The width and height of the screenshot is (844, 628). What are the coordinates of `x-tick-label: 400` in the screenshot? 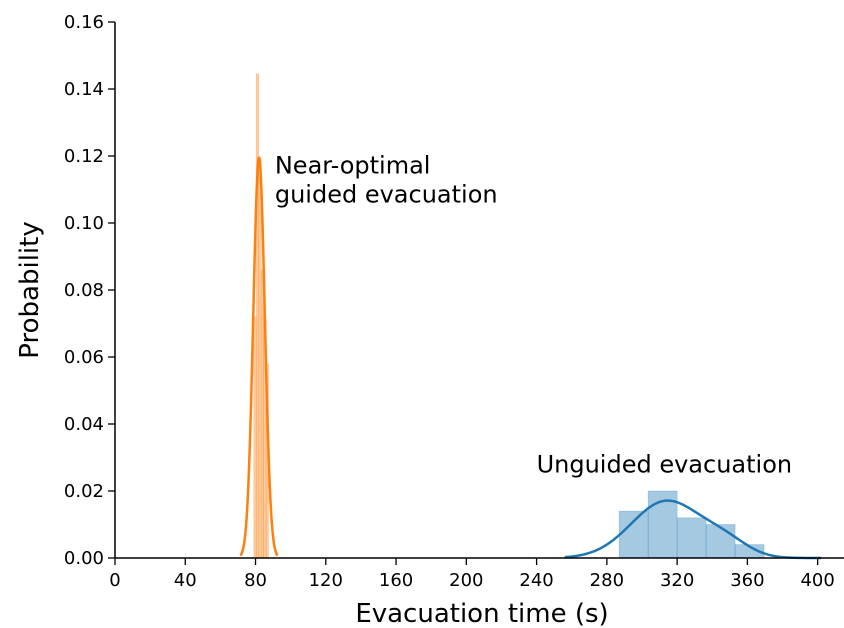 It's located at (817, 580).